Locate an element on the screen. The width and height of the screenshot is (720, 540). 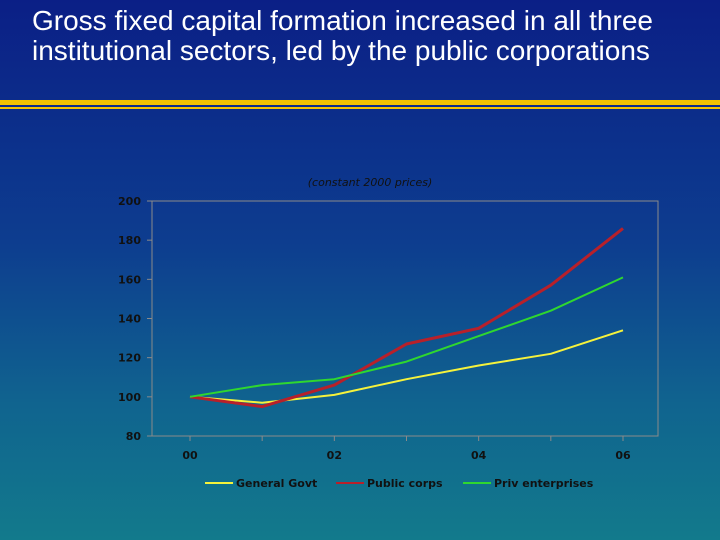
legend-label-3: Priv enterprises is located at coordinates (544, 483).